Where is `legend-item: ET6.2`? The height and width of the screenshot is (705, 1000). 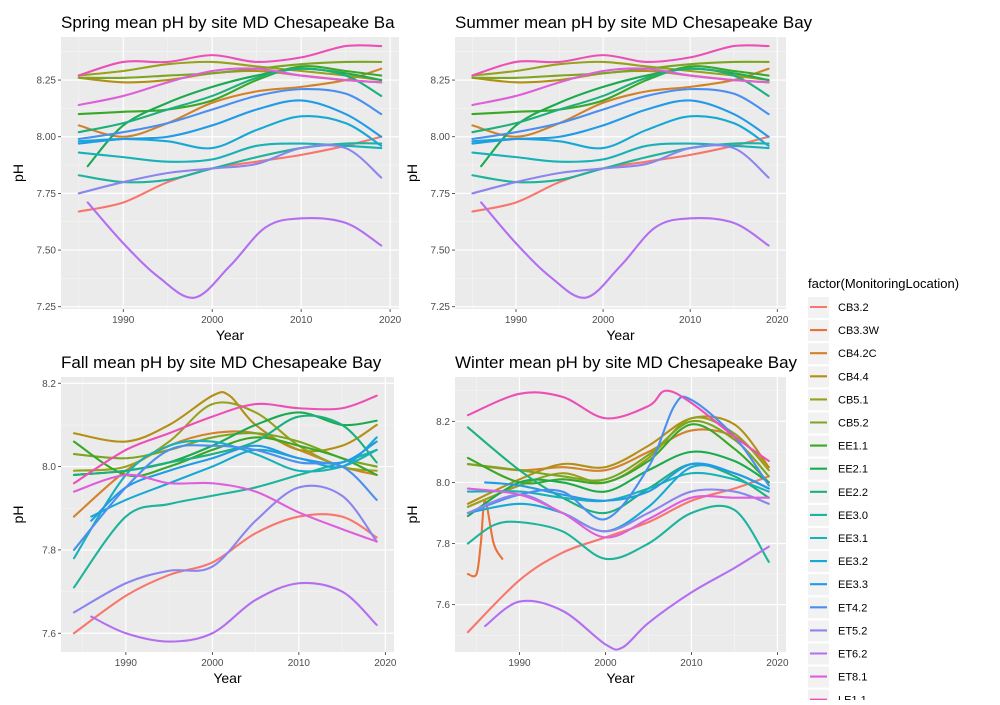 legend-item: ET6.2 is located at coordinates (837, 654).